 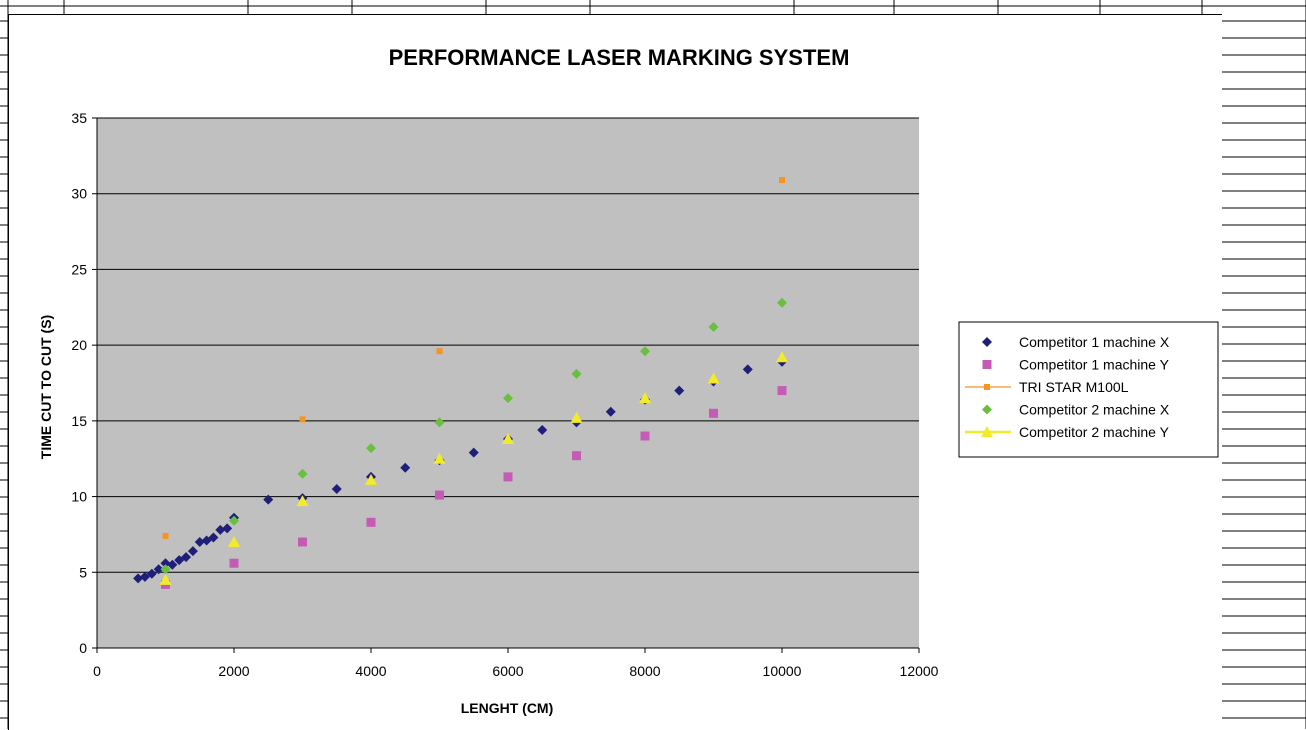 What do you see at coordinates (79, 345) in the screenshot?
I see `y-tick-label: 20` at bounding box center [79, 345].